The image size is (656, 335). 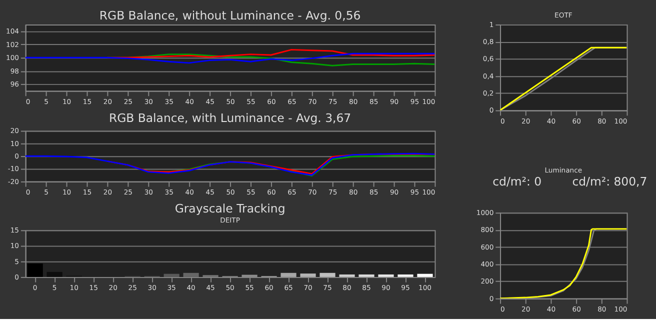 I want to click on text: cd/m²: 0, so click(x=517, y=181).